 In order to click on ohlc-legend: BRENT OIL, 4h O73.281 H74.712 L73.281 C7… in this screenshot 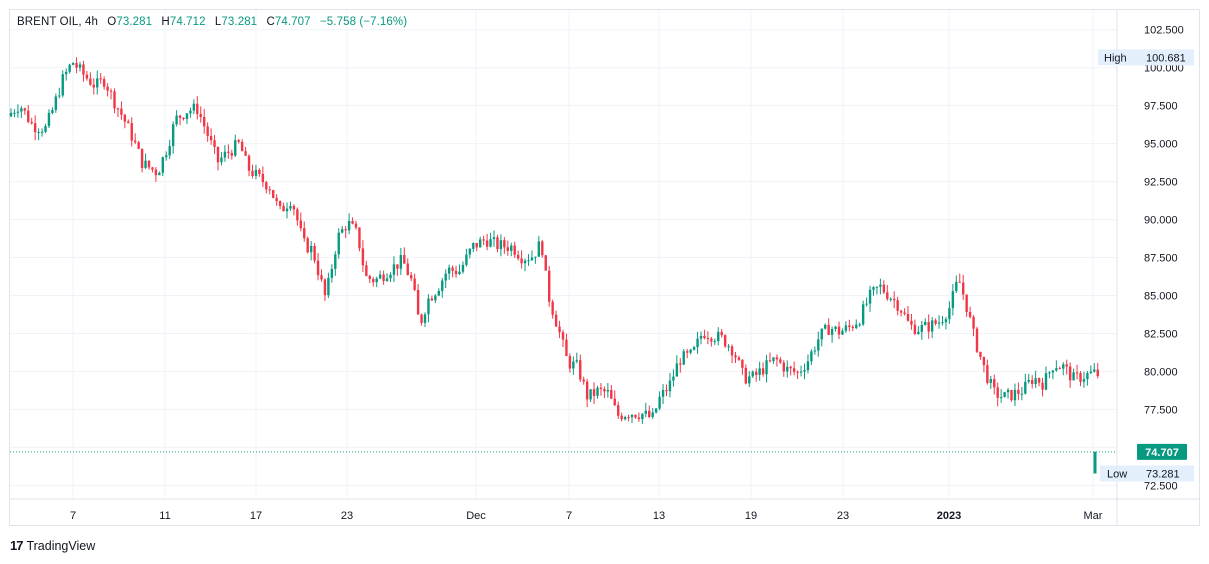, I will do `click(212, 22)`.